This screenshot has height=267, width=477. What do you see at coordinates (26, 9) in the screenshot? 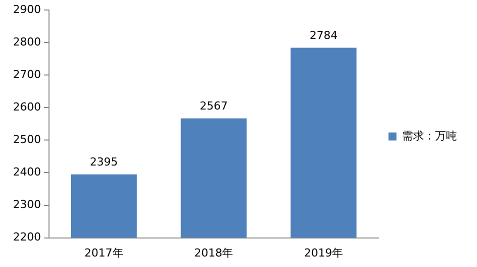
I see `y-tick-label: 2900` at bounding box center [26, 9].